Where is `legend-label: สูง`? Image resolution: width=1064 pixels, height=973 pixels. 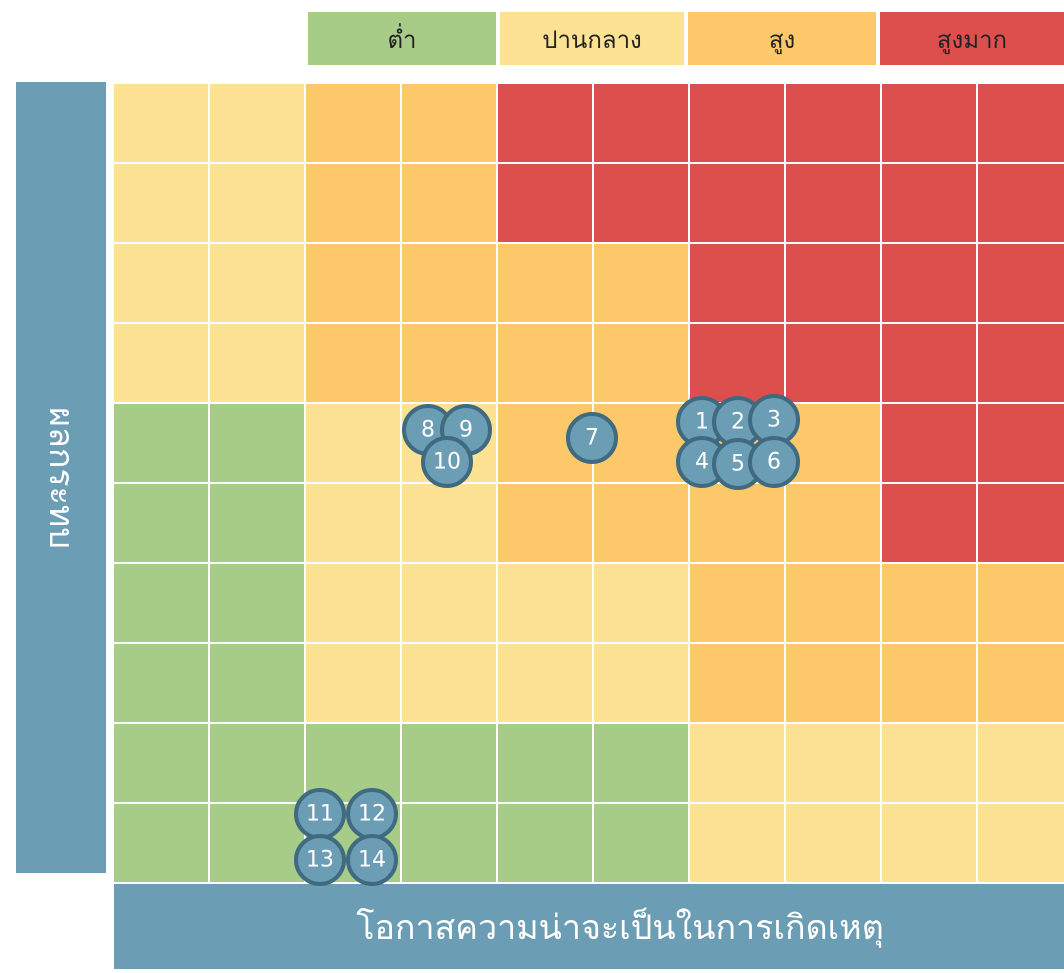 legend-label: สูง is located at coordinates (782, 40).